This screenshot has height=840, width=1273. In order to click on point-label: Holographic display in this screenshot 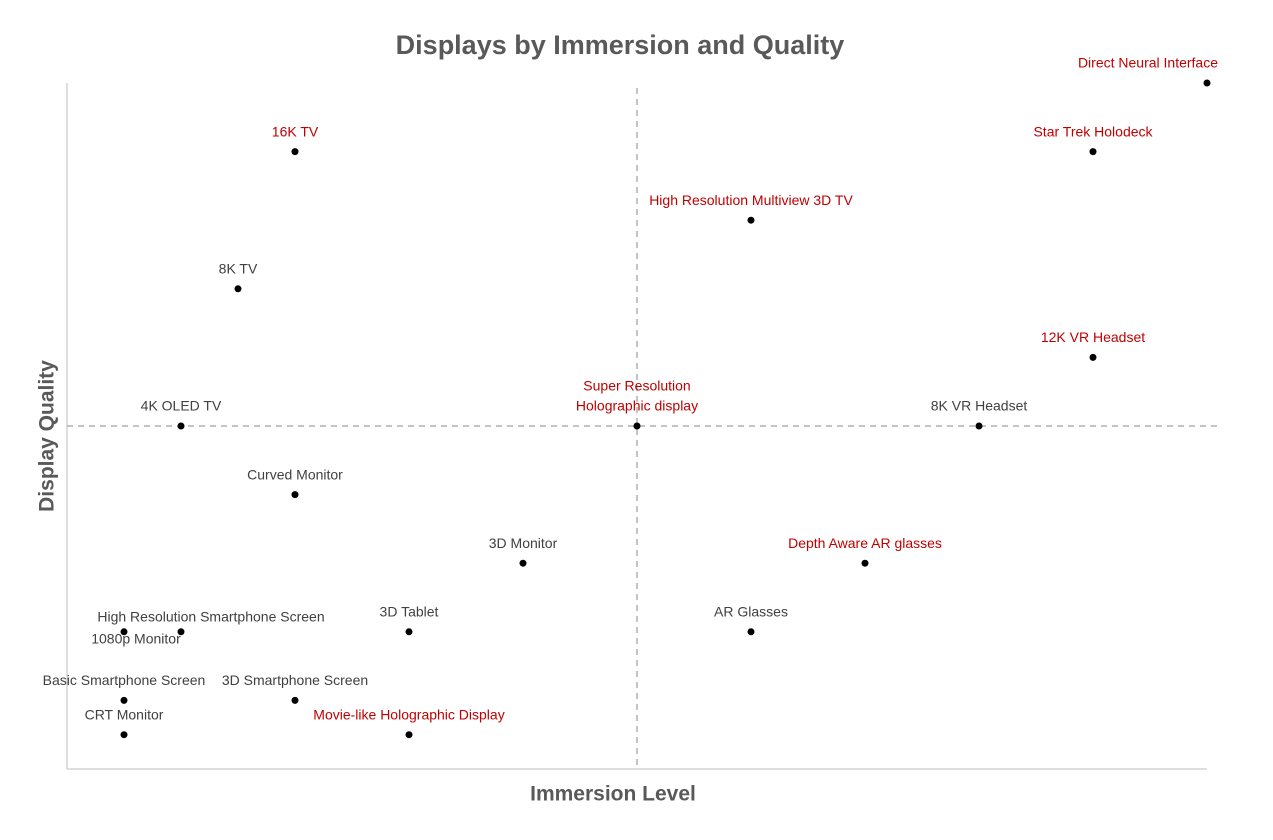, I will do `click(637, 406)`.